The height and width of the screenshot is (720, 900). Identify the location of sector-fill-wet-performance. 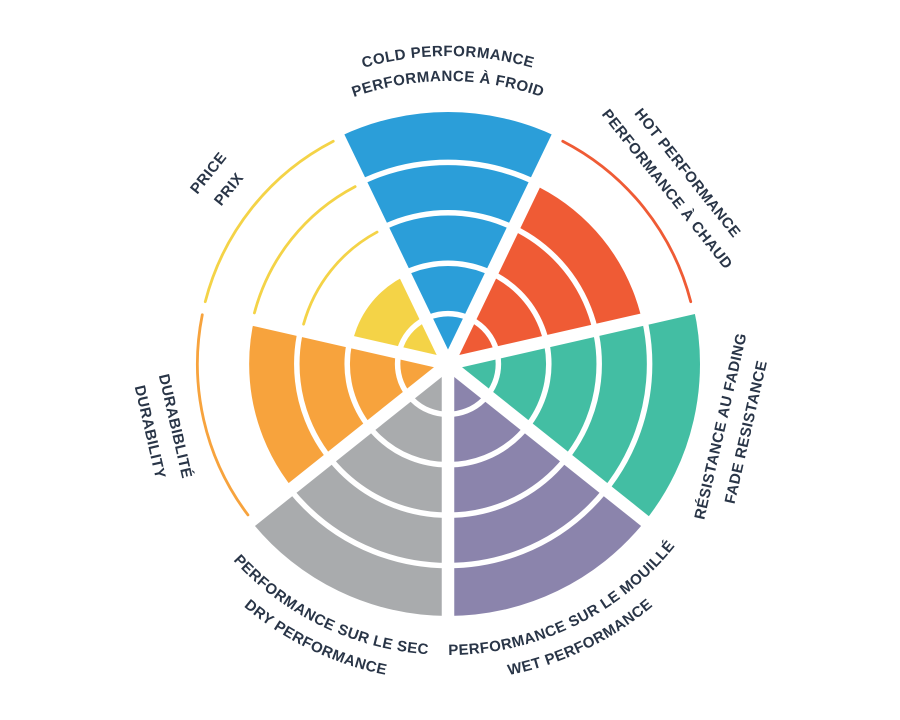
(547, 490).